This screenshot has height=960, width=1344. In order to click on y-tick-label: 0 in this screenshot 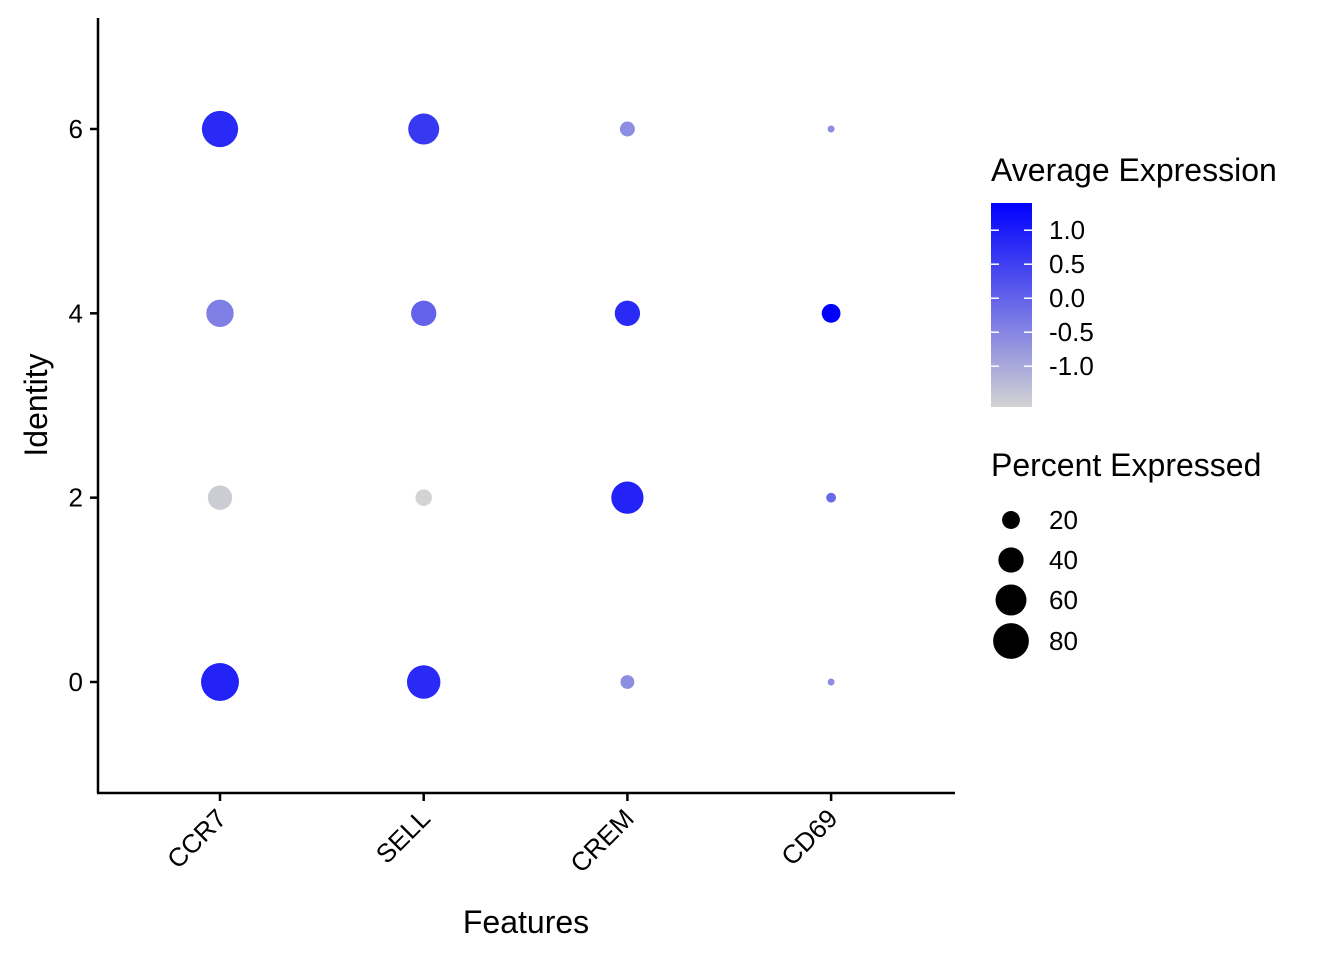, I will do `click(76, 682)`.